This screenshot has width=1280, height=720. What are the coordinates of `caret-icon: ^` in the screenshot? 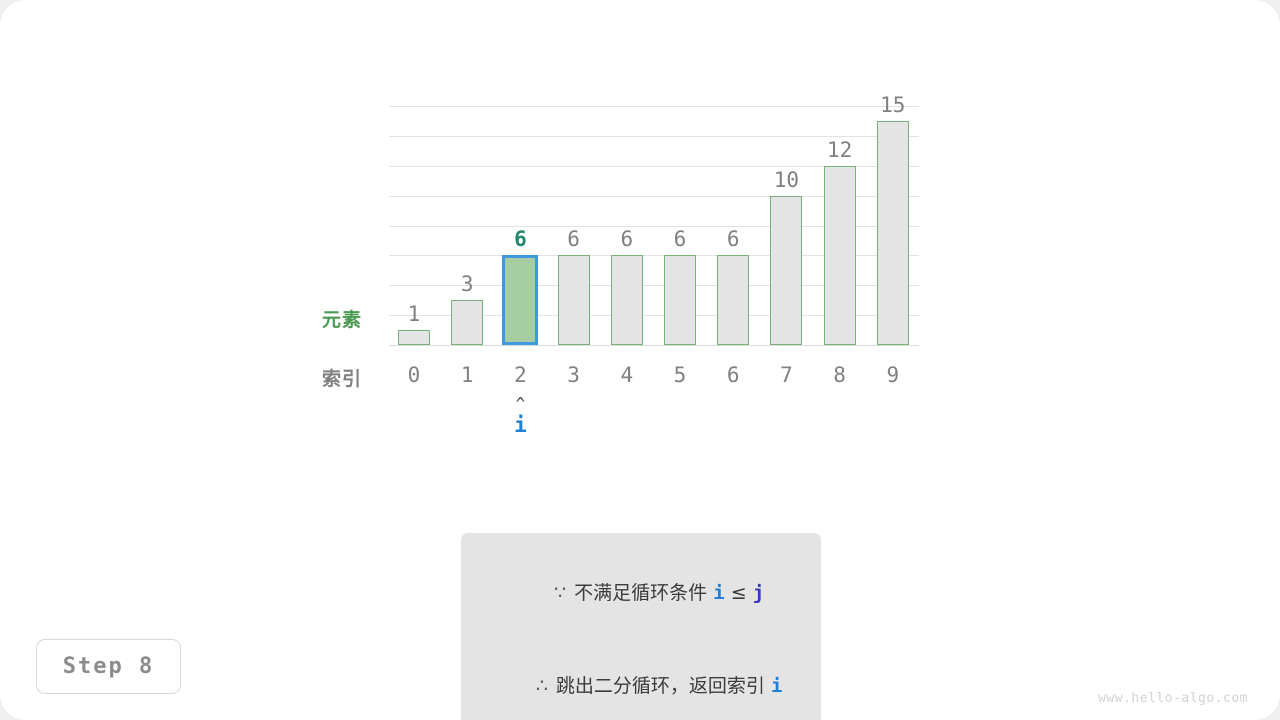 It's located at (520, 403).